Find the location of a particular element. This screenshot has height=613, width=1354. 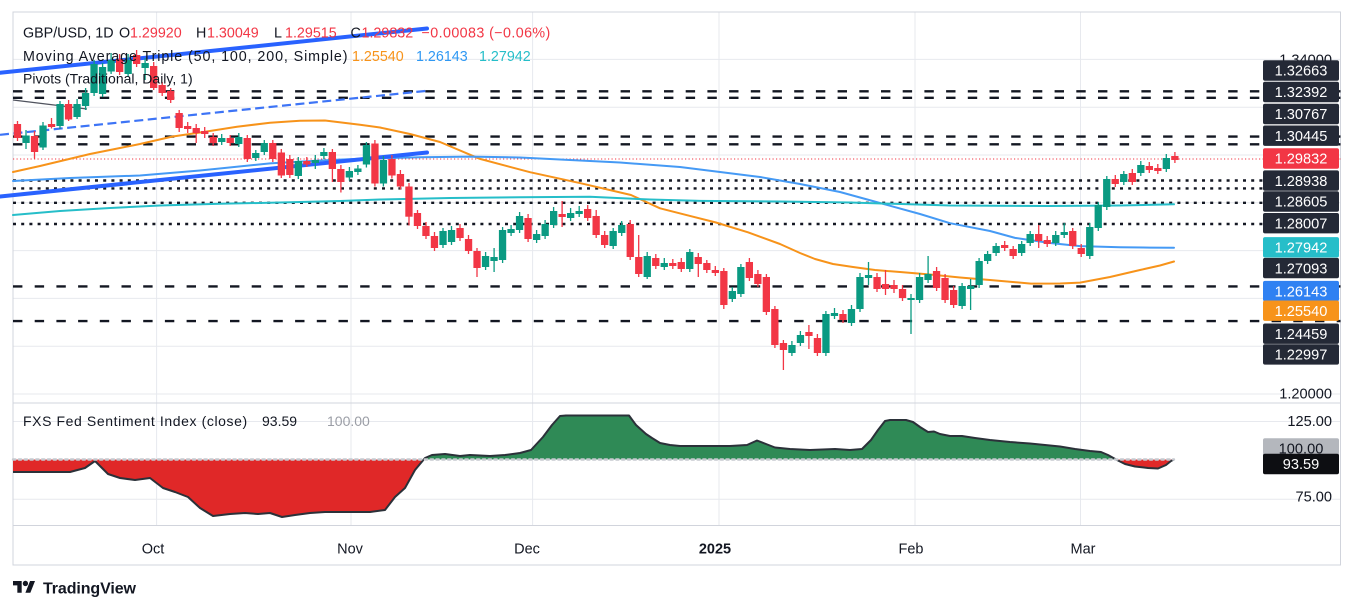

svg-text: 1.20000 is located at coordinates (1305, 395).